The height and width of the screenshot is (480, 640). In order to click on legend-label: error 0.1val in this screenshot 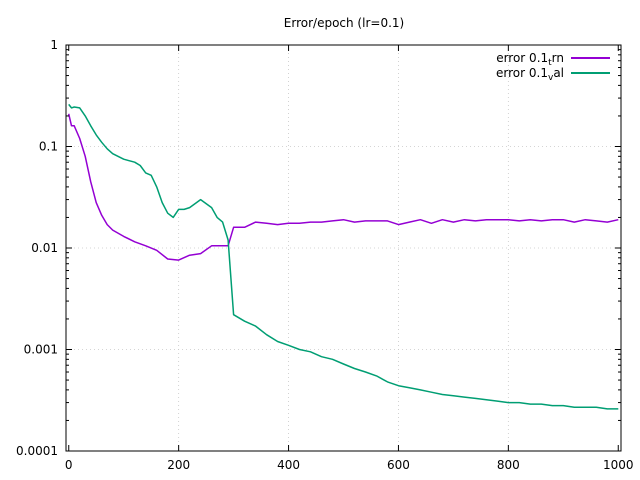, I will do `click(530, 74)`.